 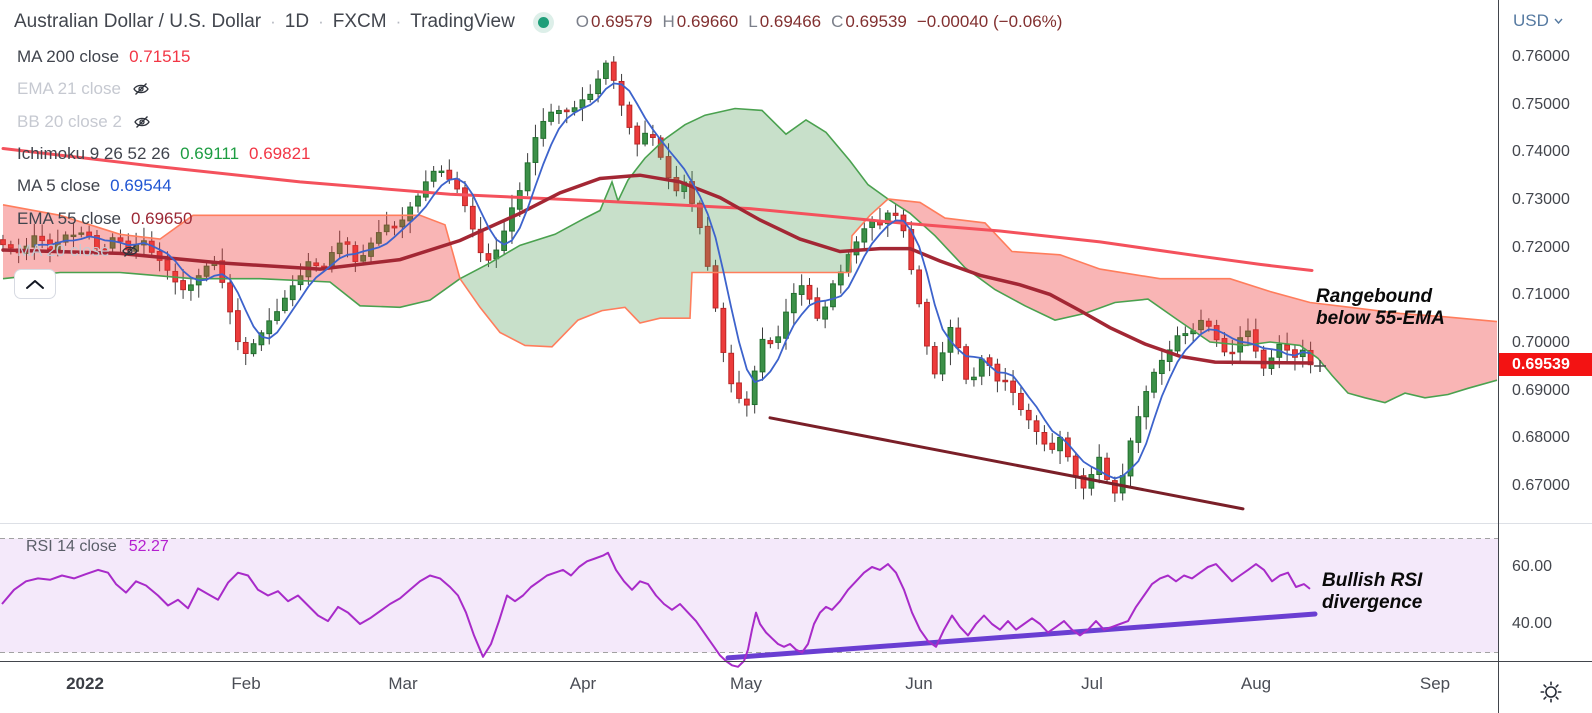 I want to click on platform-label: TradingView, so click(x=462, y=21).